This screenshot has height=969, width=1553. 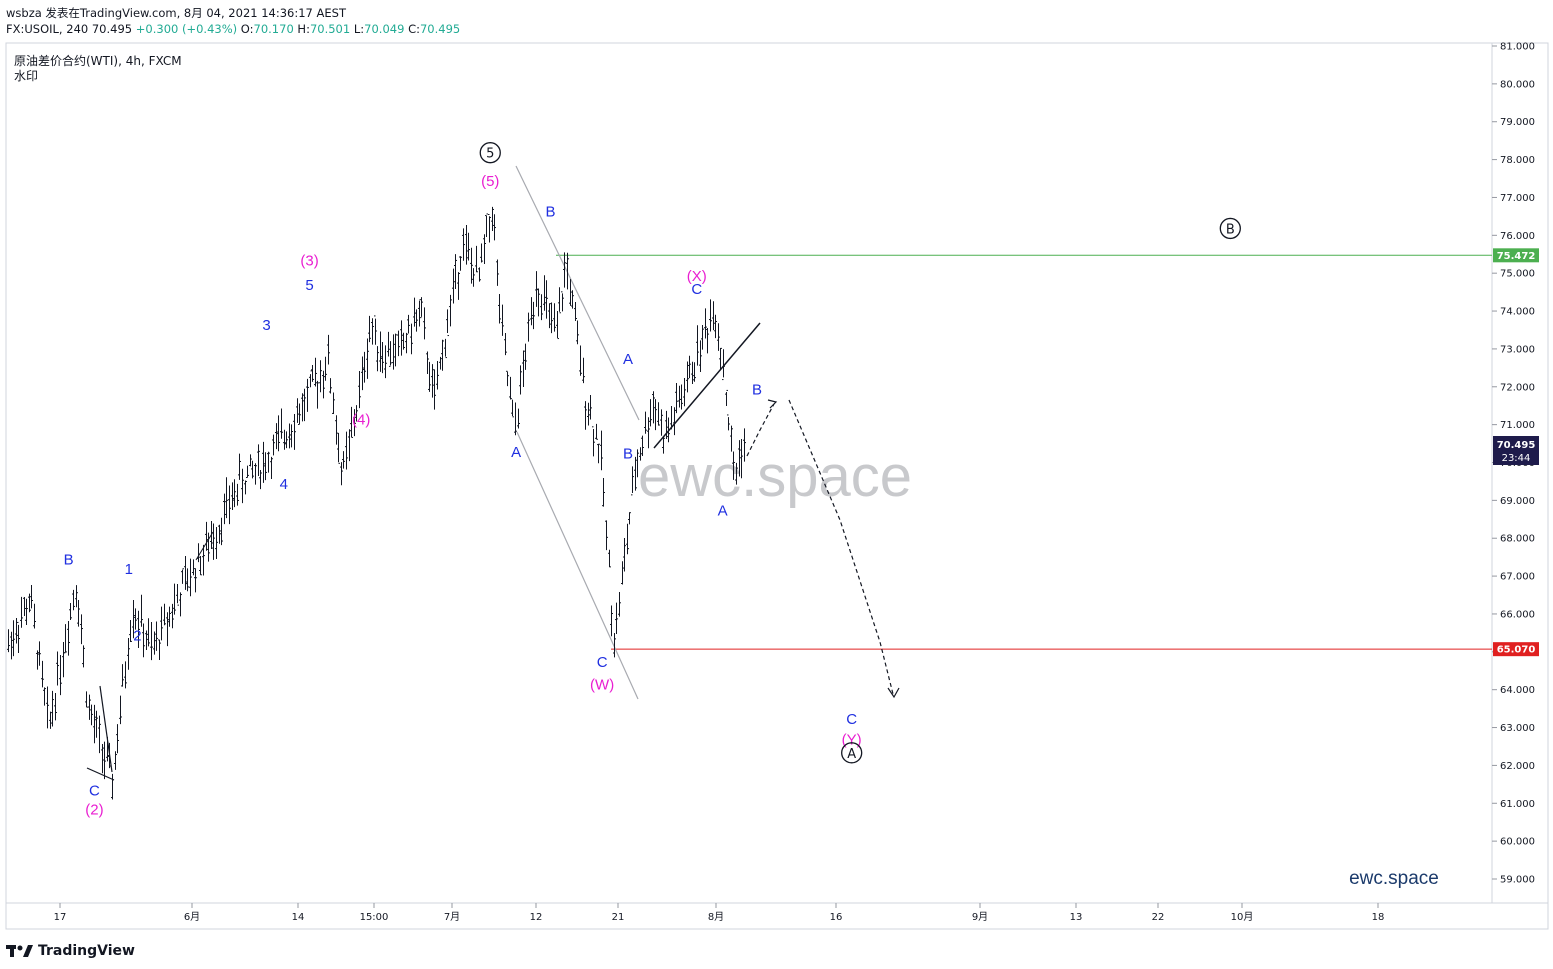 What do you see at coordinates (490, 181) in the screenshot?
I see `wave-label: (5)` at bounding box center [490, 181].